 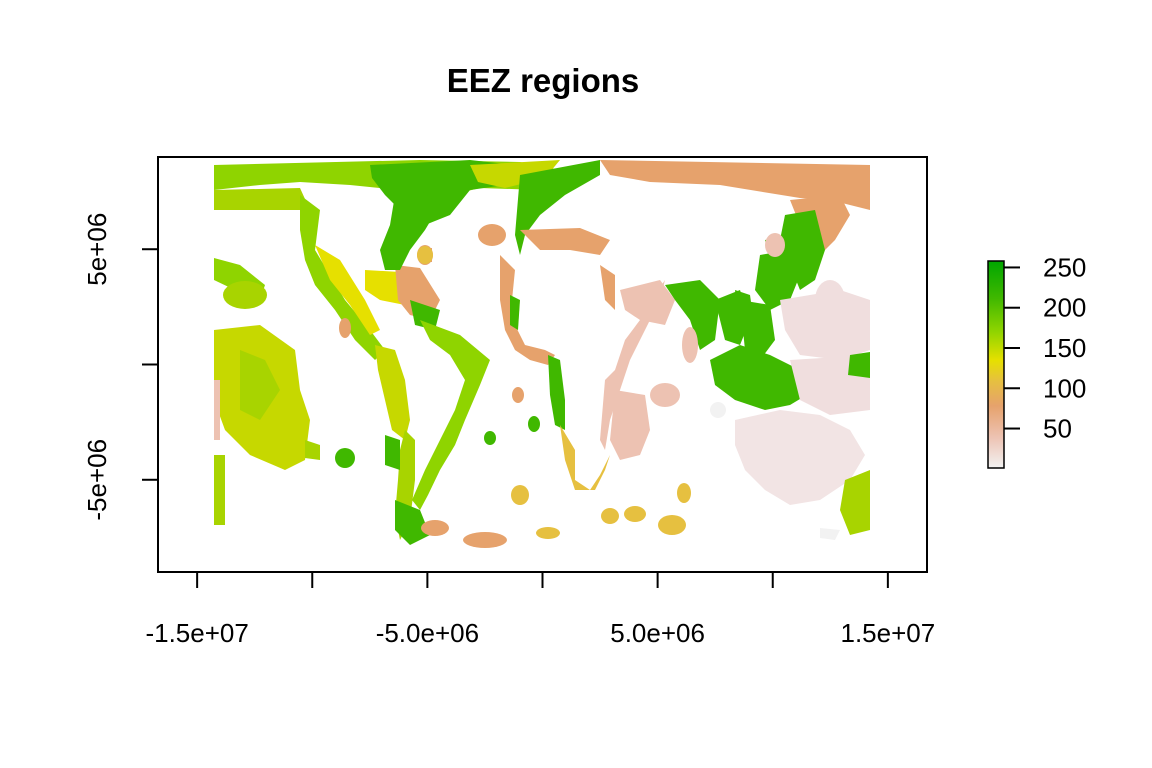 I want to click on eez-st-helena, so click(x=534, y=424).